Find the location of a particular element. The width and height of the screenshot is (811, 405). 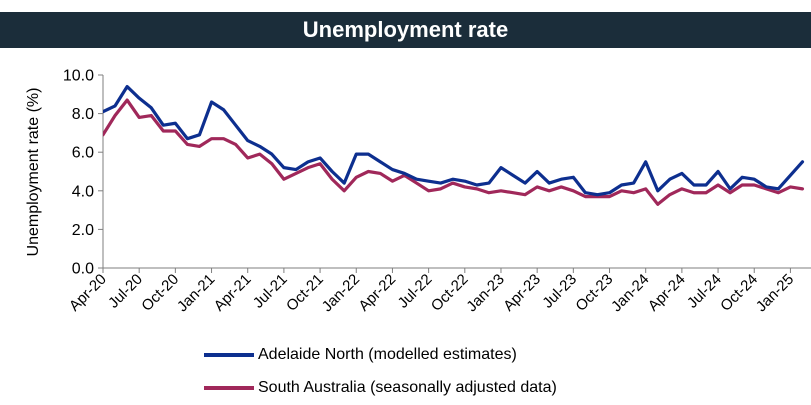

chart-title: Unemployment rate is located at coordinates (405, 29).